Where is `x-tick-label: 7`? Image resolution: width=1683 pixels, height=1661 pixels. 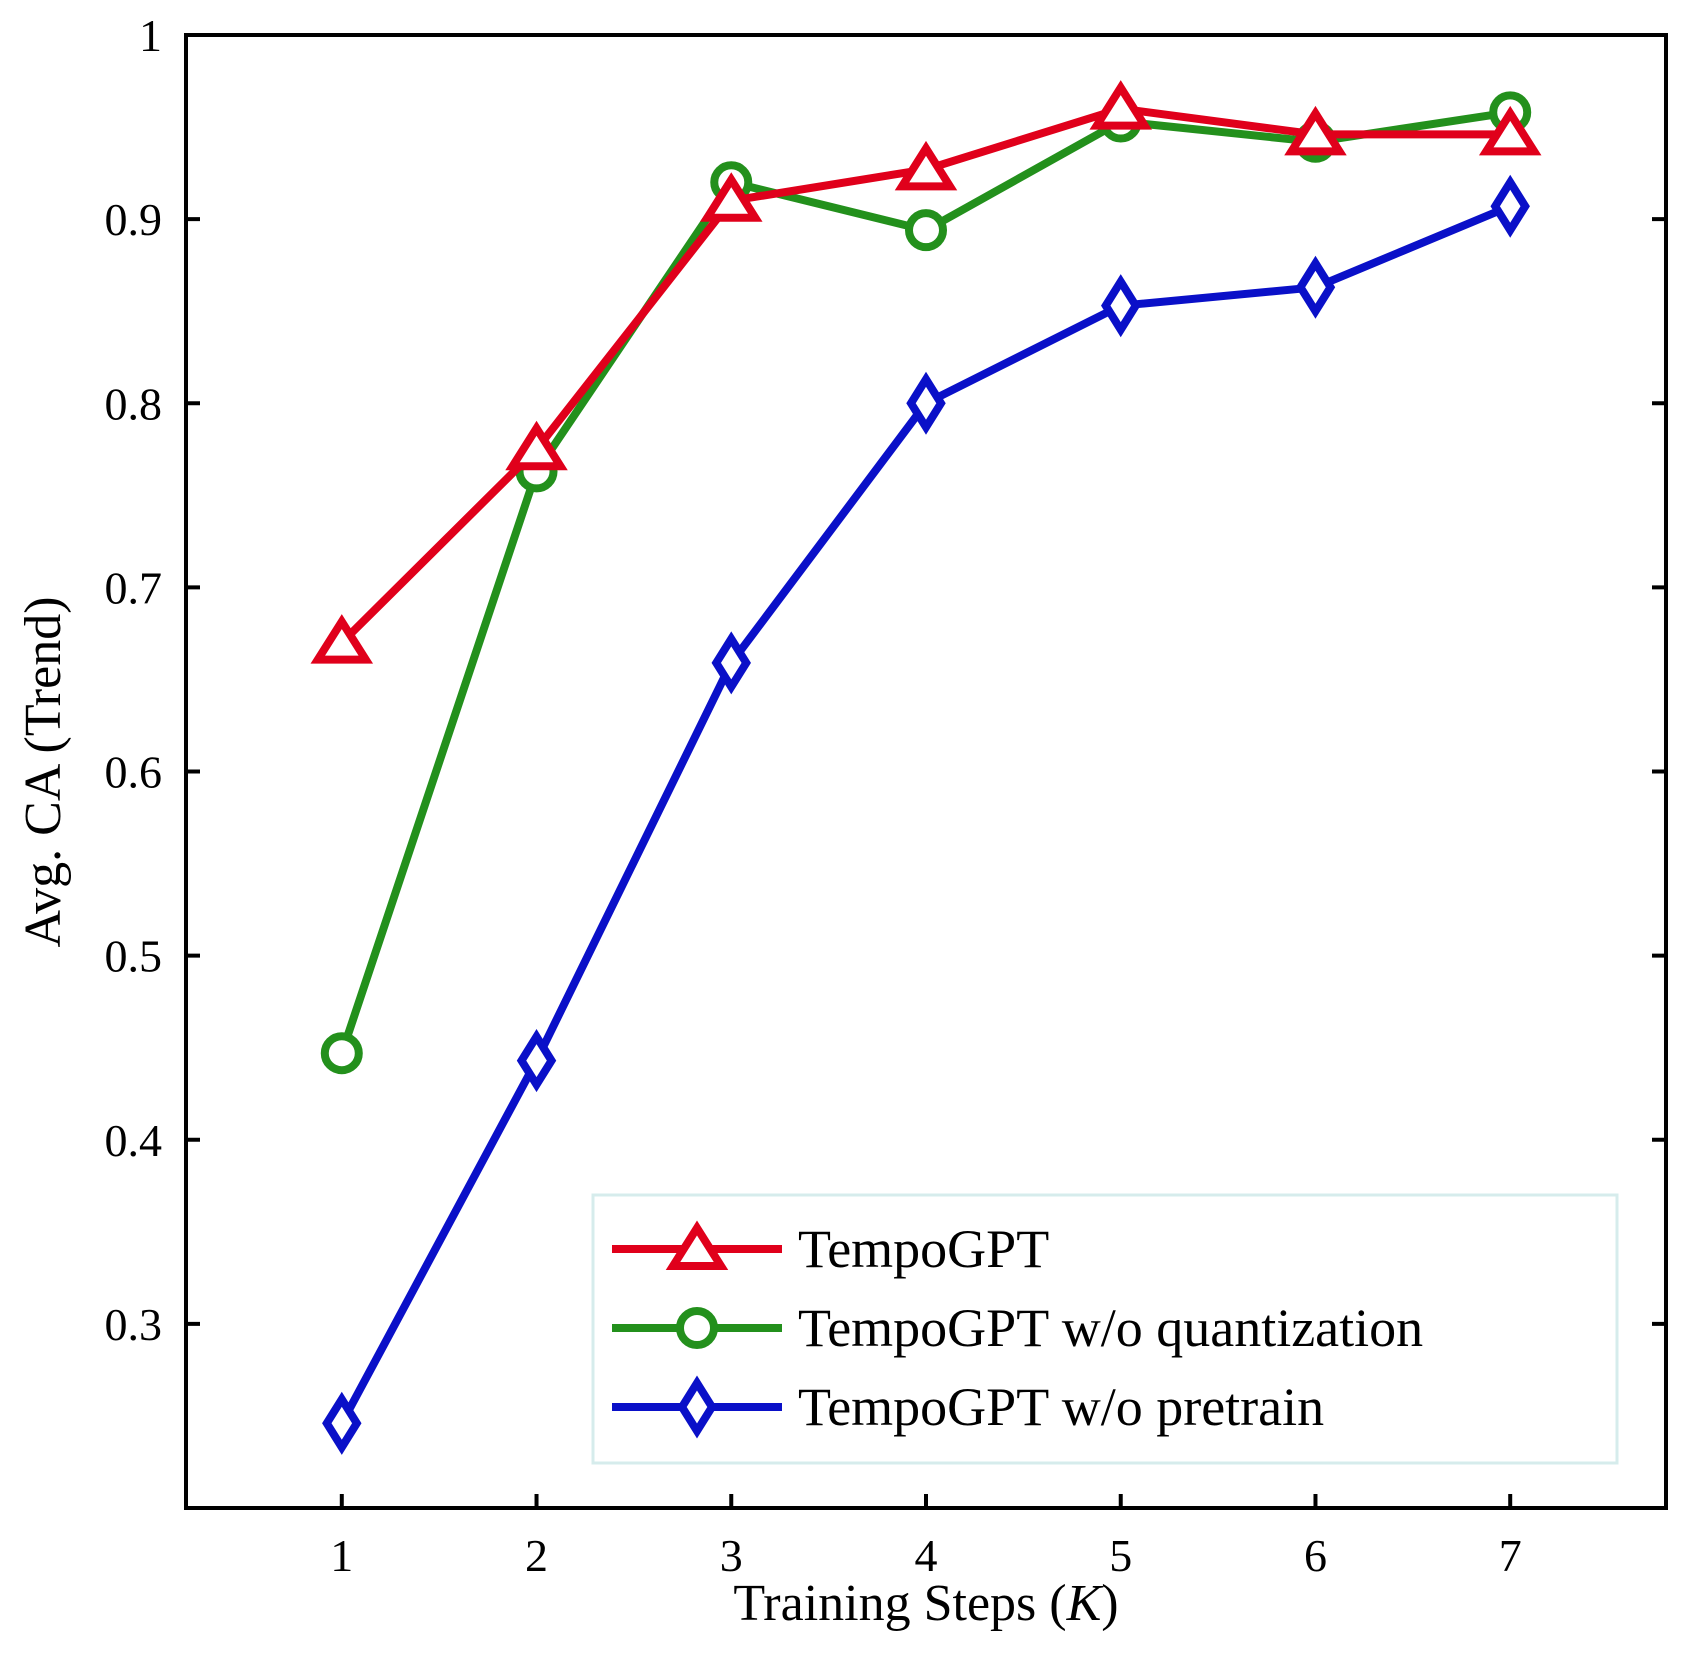
x-tick-label: 7 is located at coordinates (1510, 1555).